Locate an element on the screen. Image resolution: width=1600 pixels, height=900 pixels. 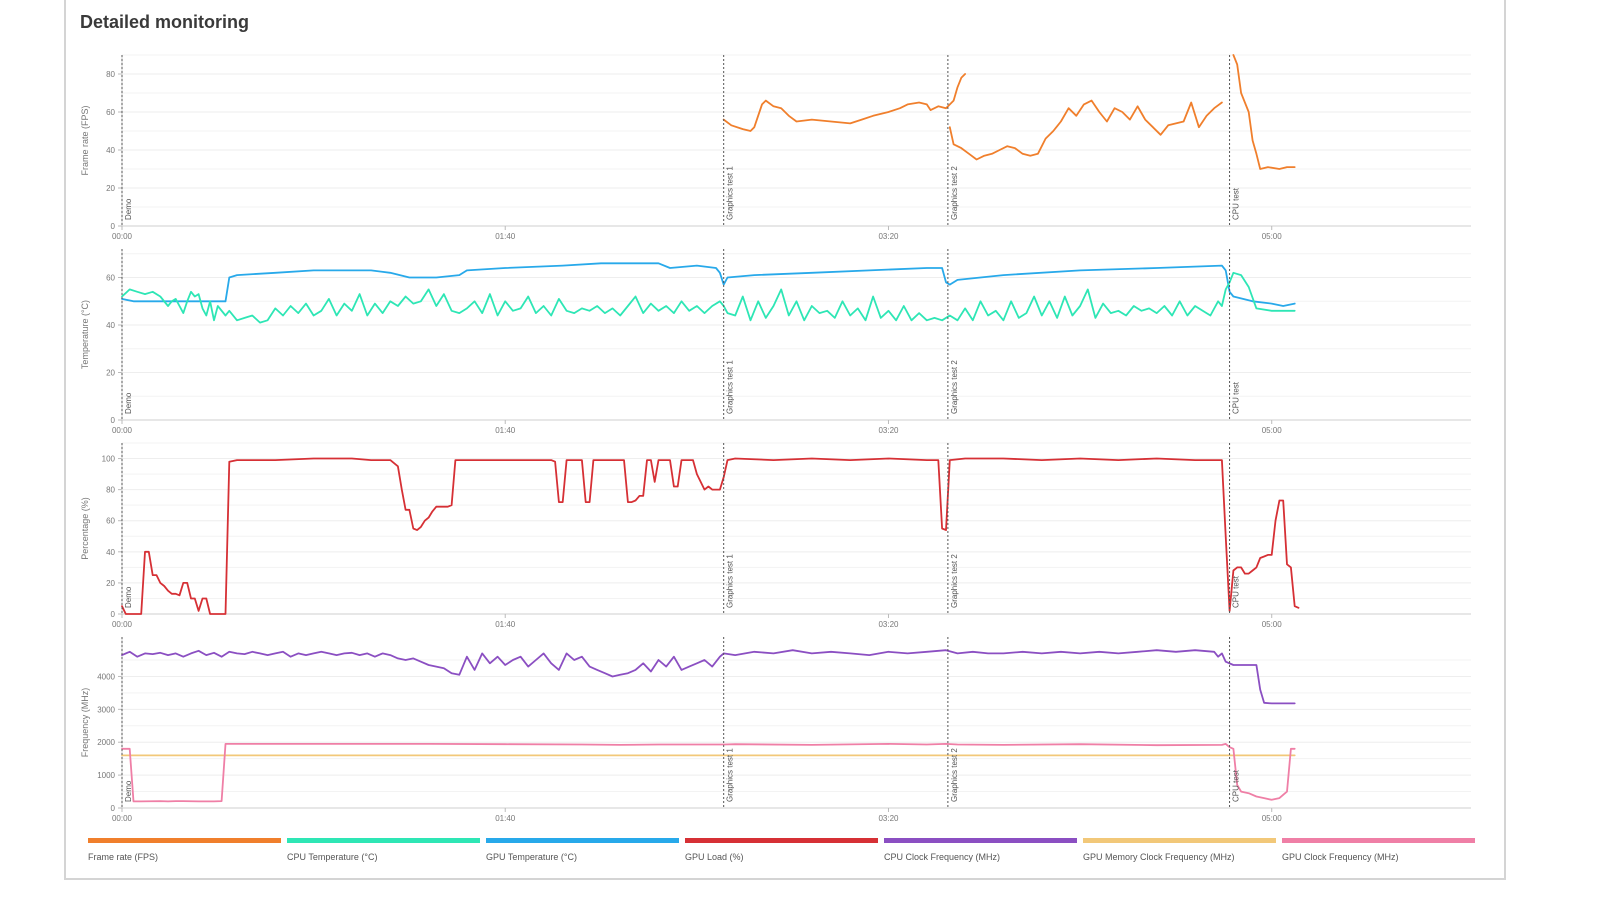
legend-label: GPU Memory Clock Frequency (MHz) is located at coordinates (1159, 857).